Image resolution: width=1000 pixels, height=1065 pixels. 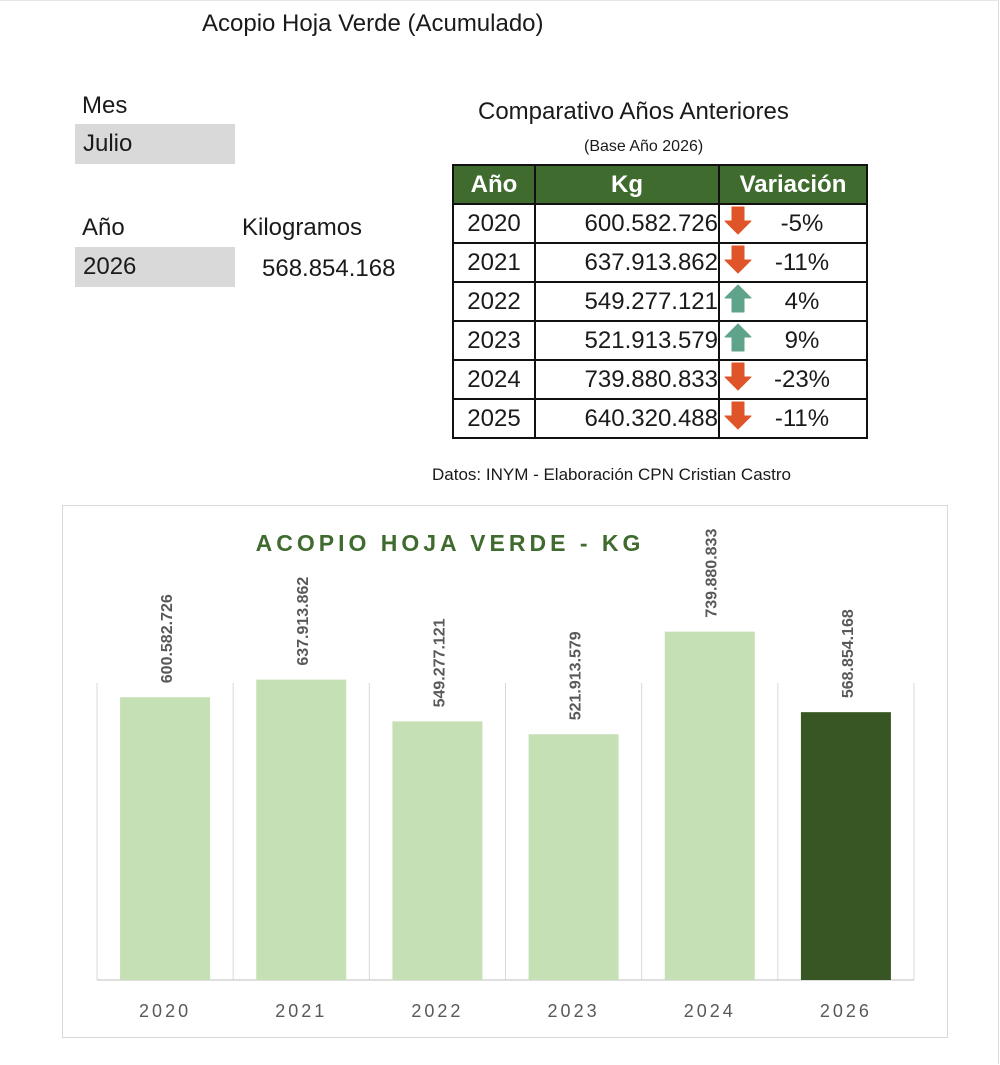 What do you see at coordinates (494, 184) in the screenshot?
I see `header-anio: Año` at bounding box center [494, 184].